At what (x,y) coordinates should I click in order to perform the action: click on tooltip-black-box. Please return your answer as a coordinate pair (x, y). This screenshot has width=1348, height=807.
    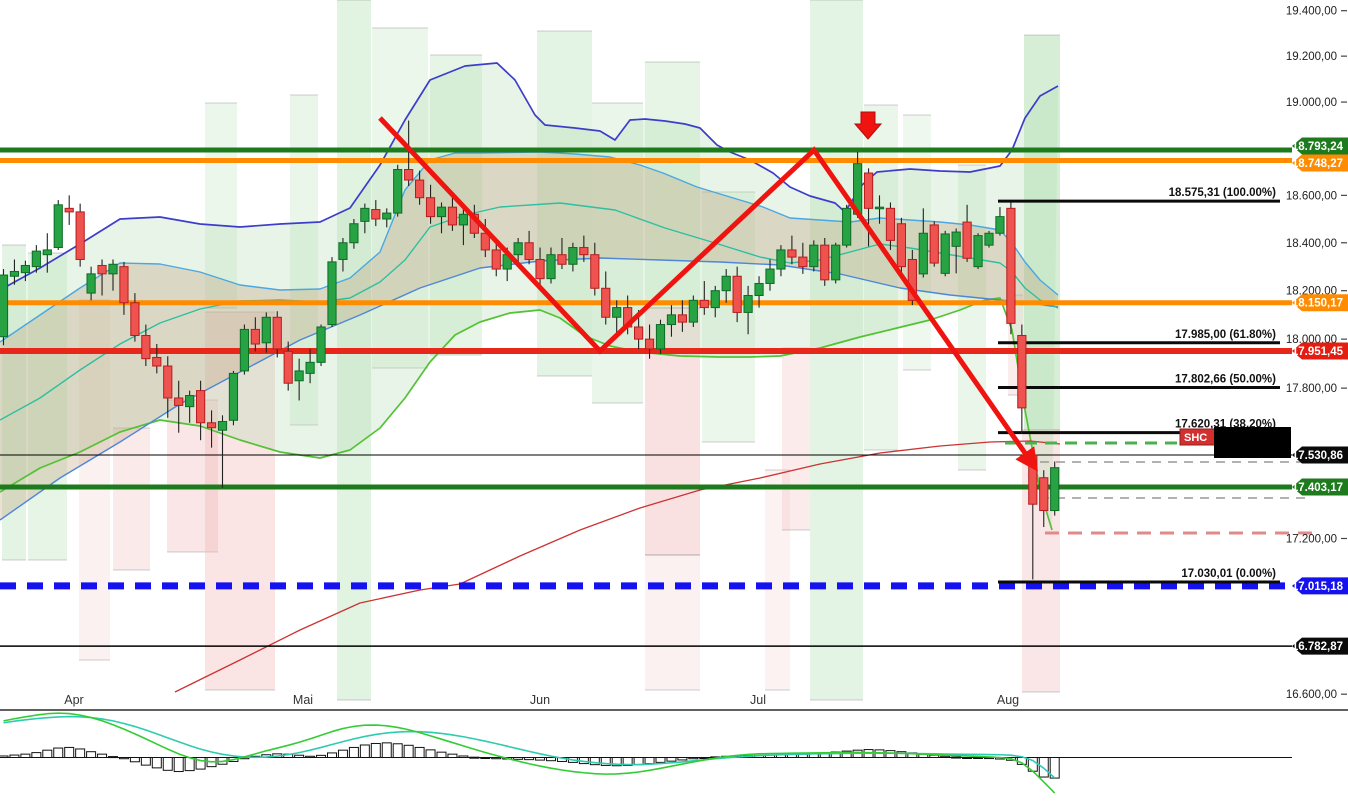
    Looking at the image, I should click on (1252, 442).